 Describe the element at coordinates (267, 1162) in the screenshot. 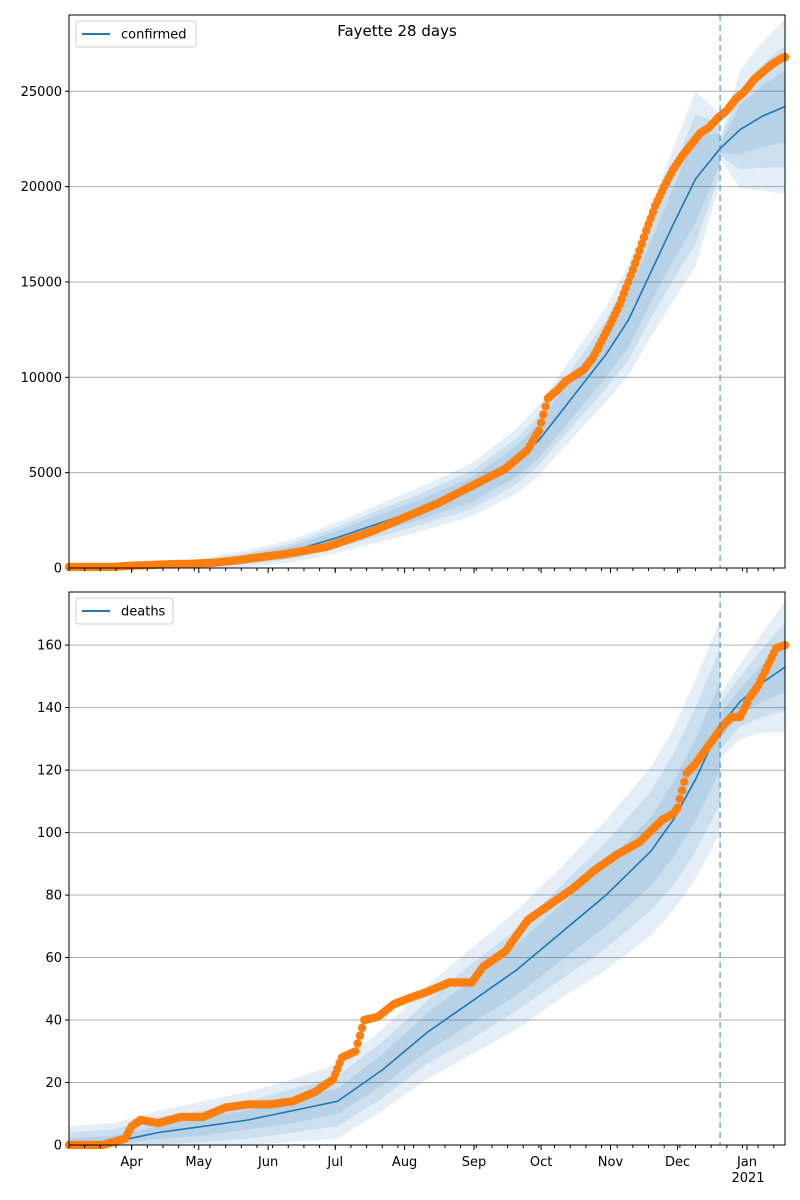

I see `x-tick-label: Jun` at that location.